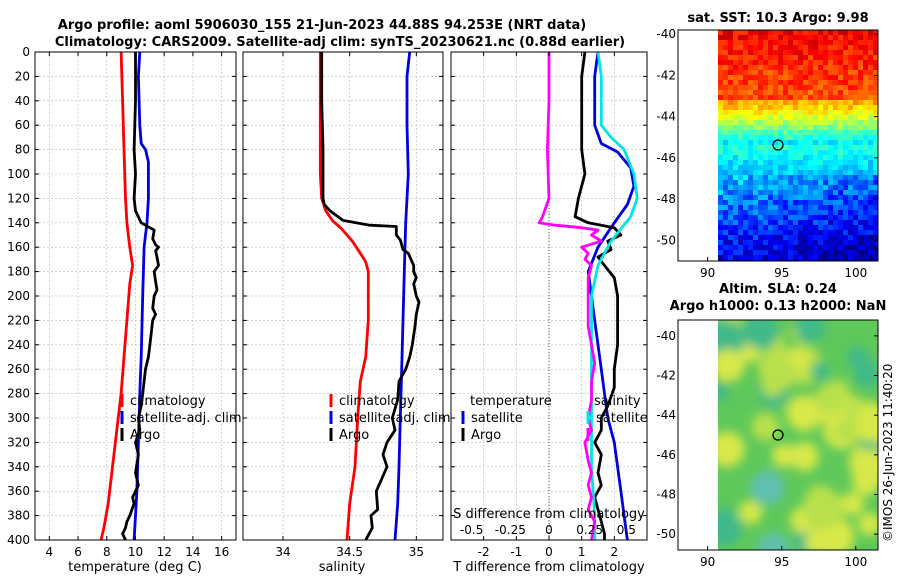 This screenshot has width=900, height=580. I want to click on sst-map-ticks: 90 95 100-40-42-44-46-48-50, so click(767, 153).